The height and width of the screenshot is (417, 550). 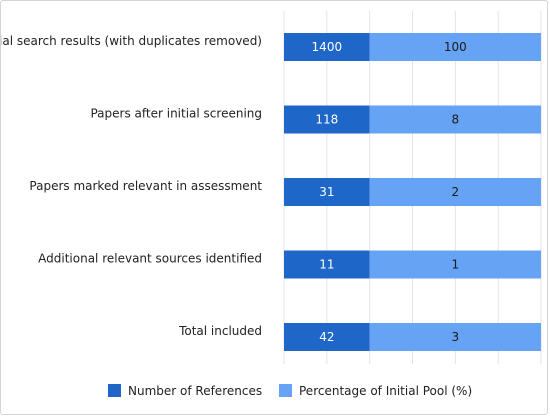 I want to click on data-label: 11, so click(x=326, y=265).